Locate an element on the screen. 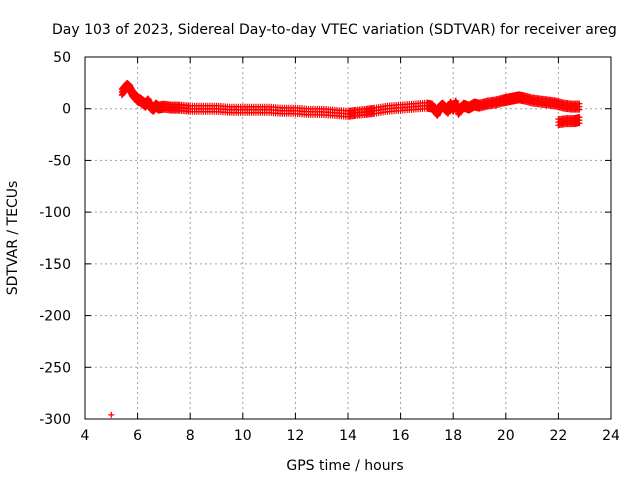  x-tick-label: 22 is located at coordinates (558, 436).